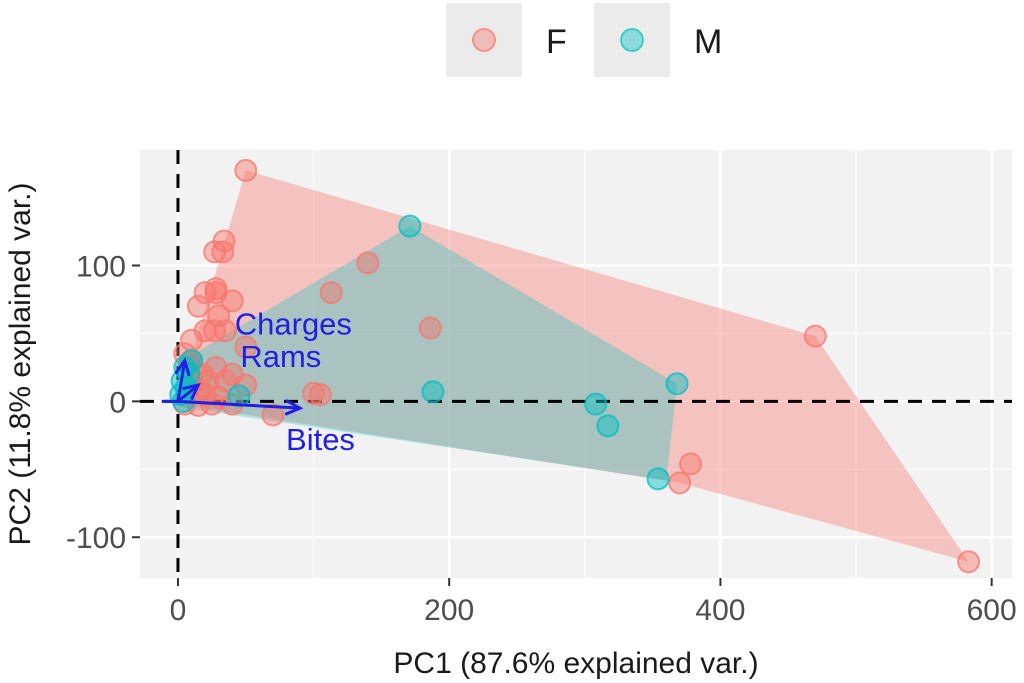  I want to click on legend-label-f: F, so click(556, 42).